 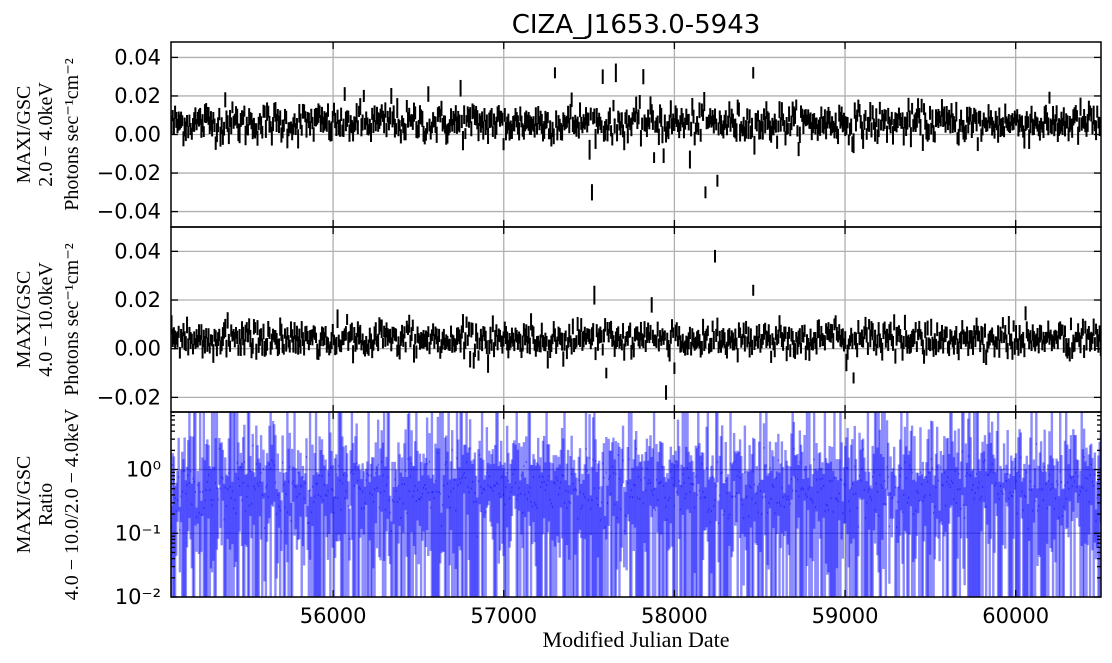 I want to click on x-tick-label: 60000, so click(x=1015, y=616).